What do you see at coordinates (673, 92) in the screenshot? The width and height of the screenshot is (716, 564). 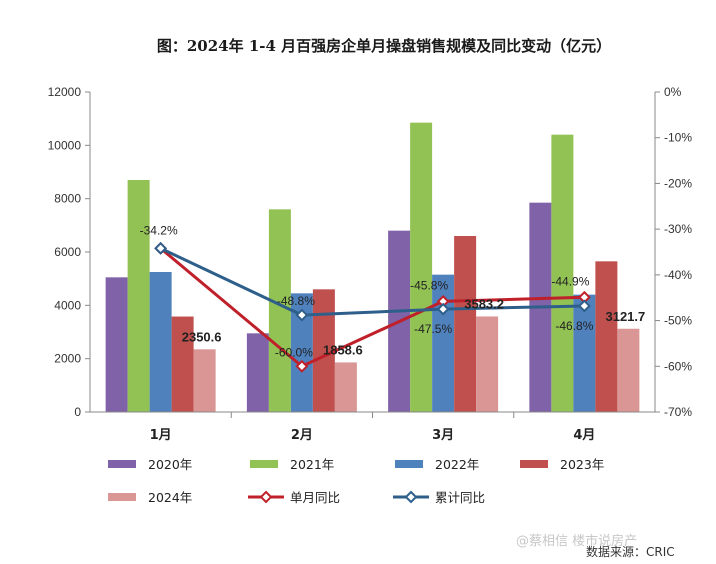 I see `right-tick-label: 0%` at bounding box center [673, 92].